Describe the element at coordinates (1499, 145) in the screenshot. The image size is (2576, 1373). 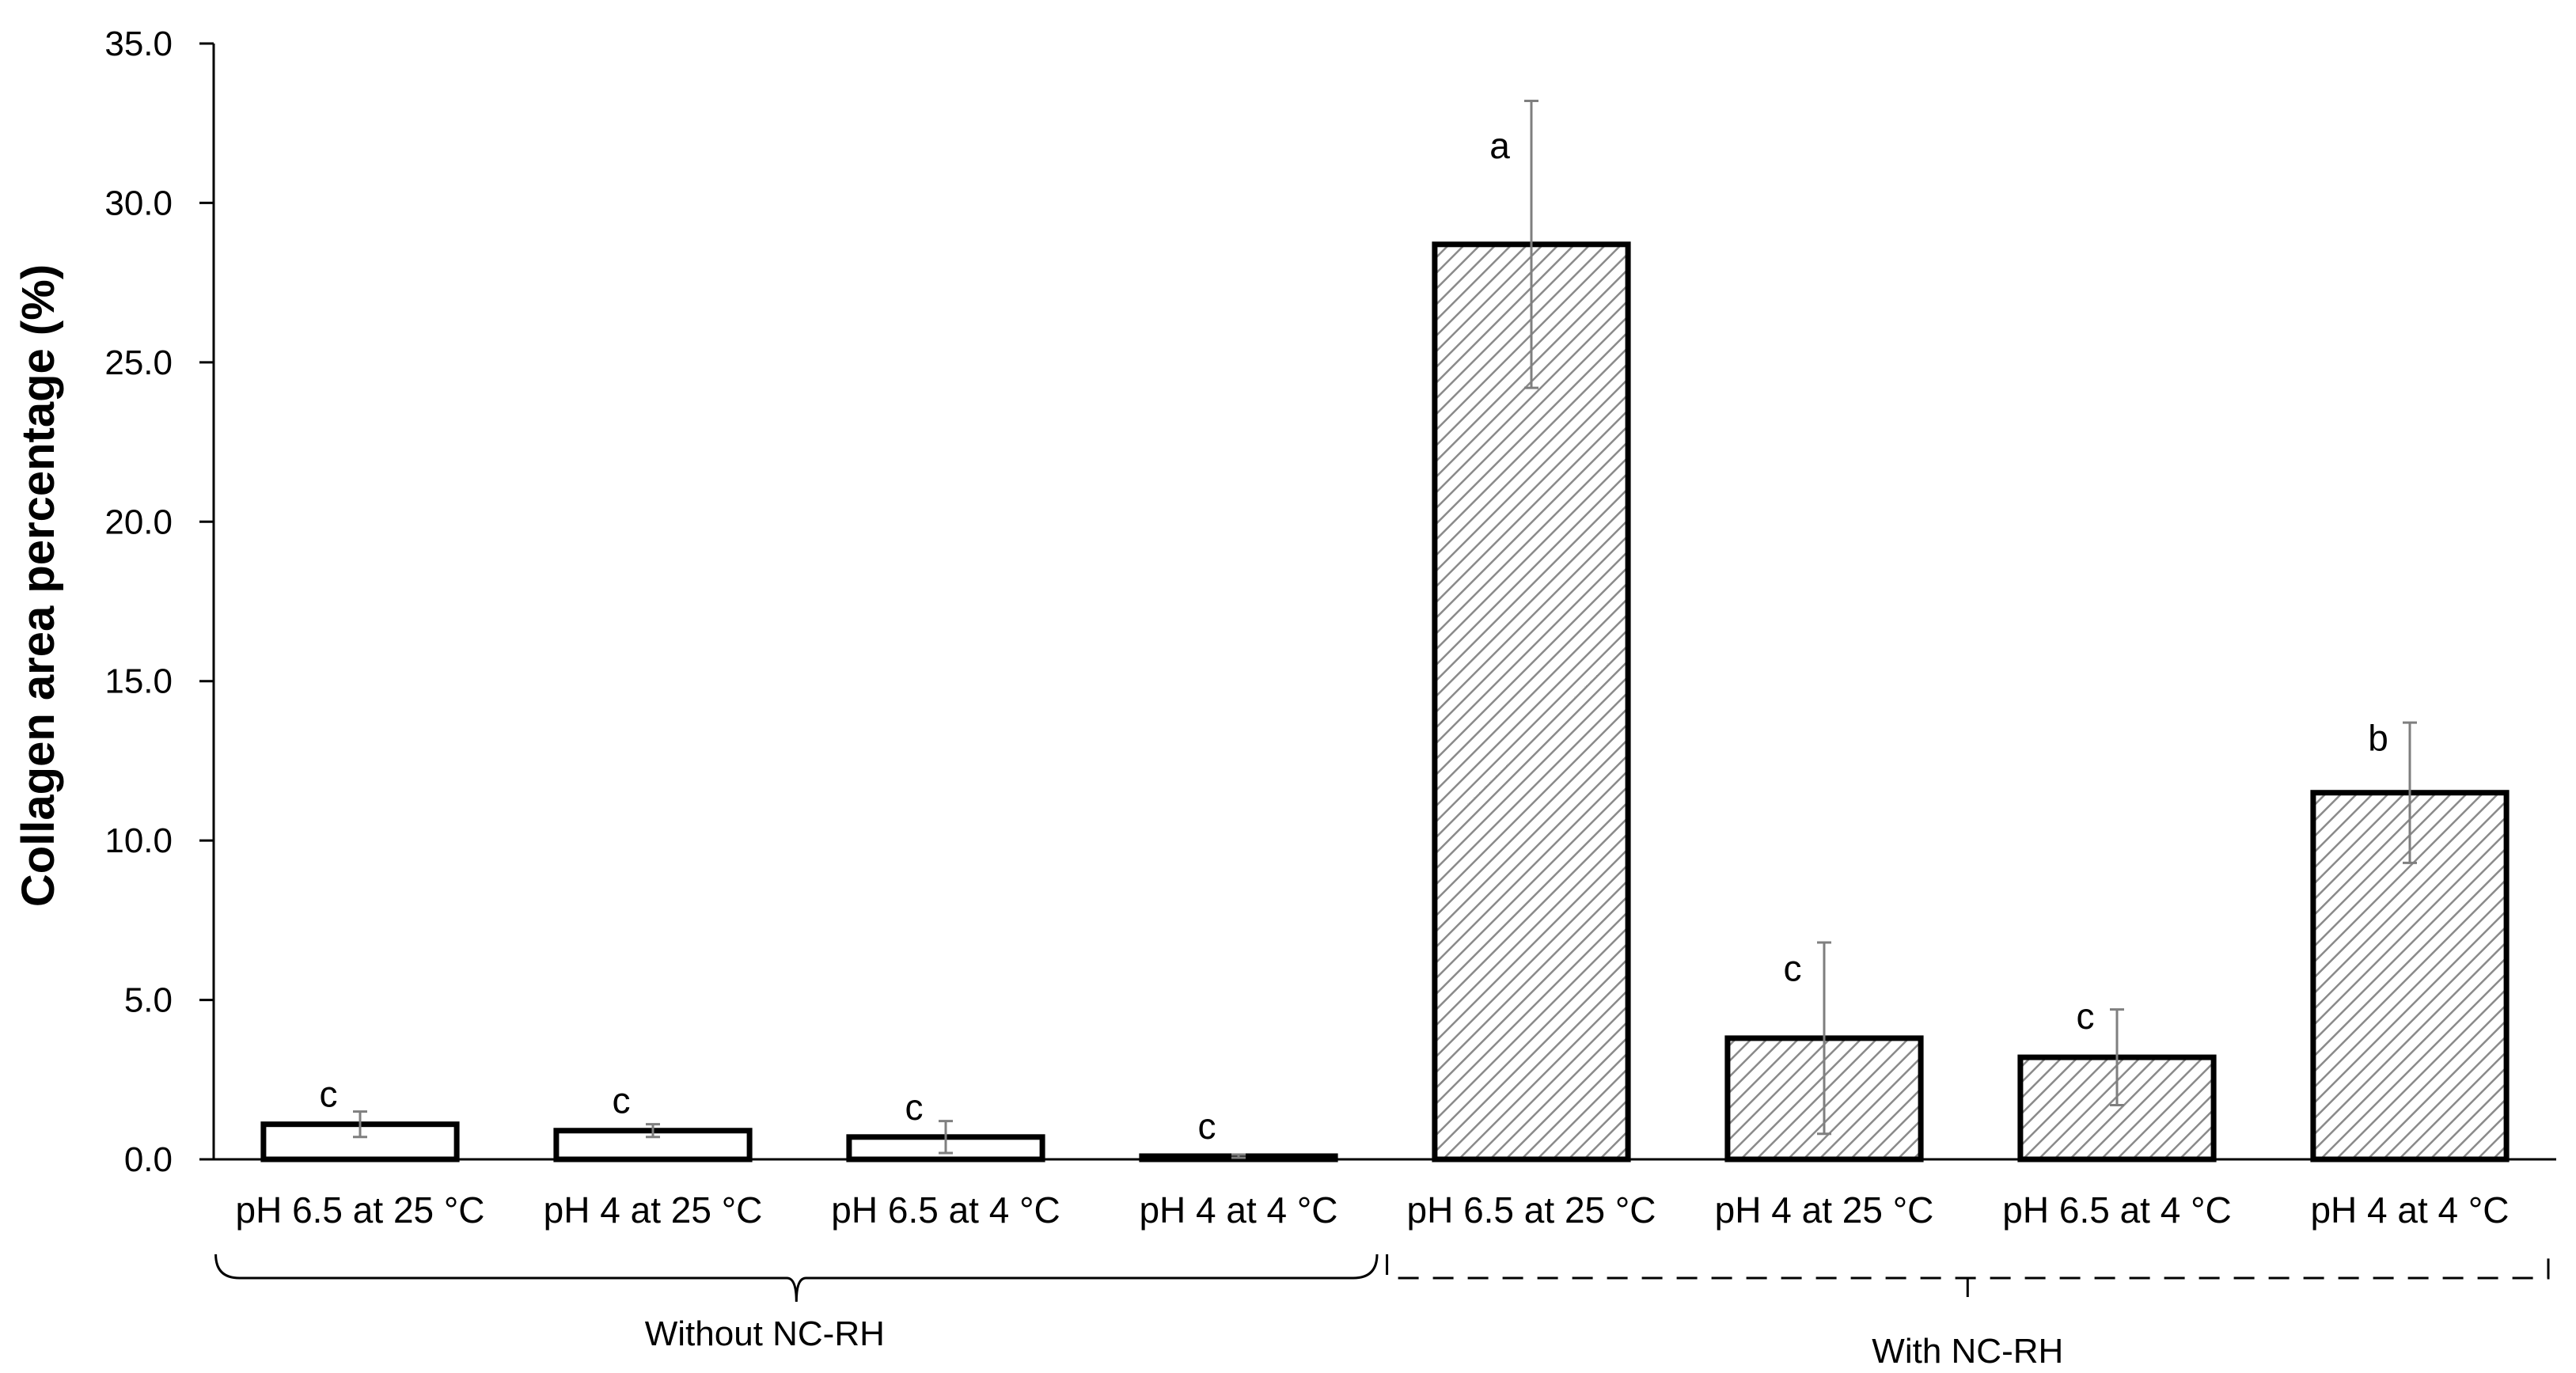
I see `significance-label: a` at that location.